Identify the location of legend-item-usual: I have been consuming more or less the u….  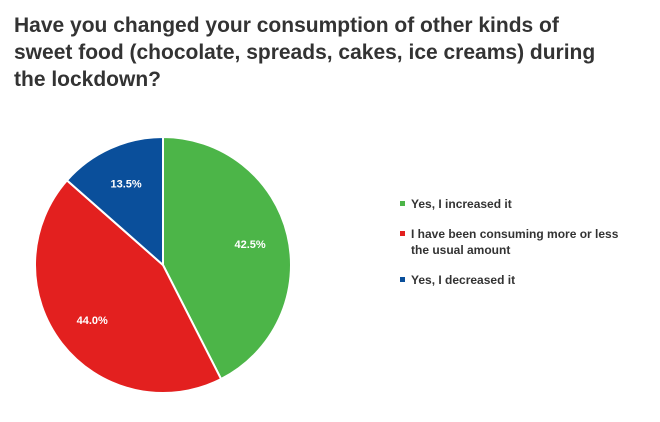
(525, 242).